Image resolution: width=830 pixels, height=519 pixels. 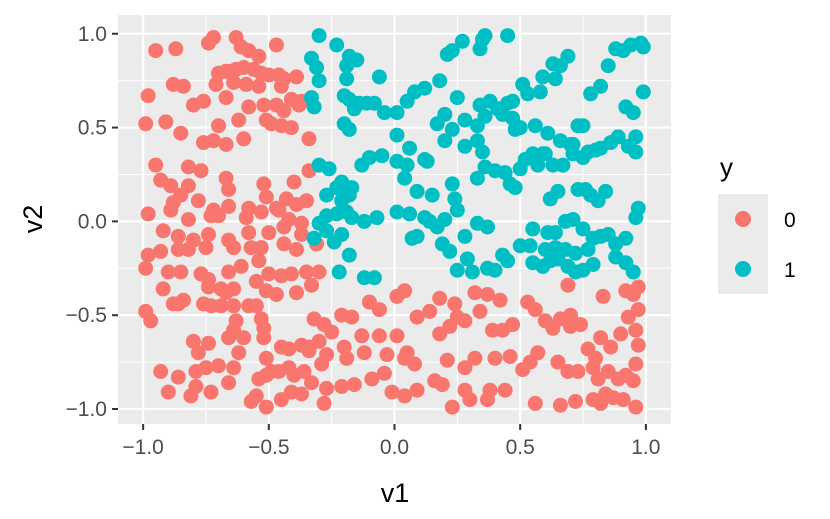 What do you see at coordinates (743, 244) in the screenshot?
I see `legend-keys-background` at bounding box center [743, 244].